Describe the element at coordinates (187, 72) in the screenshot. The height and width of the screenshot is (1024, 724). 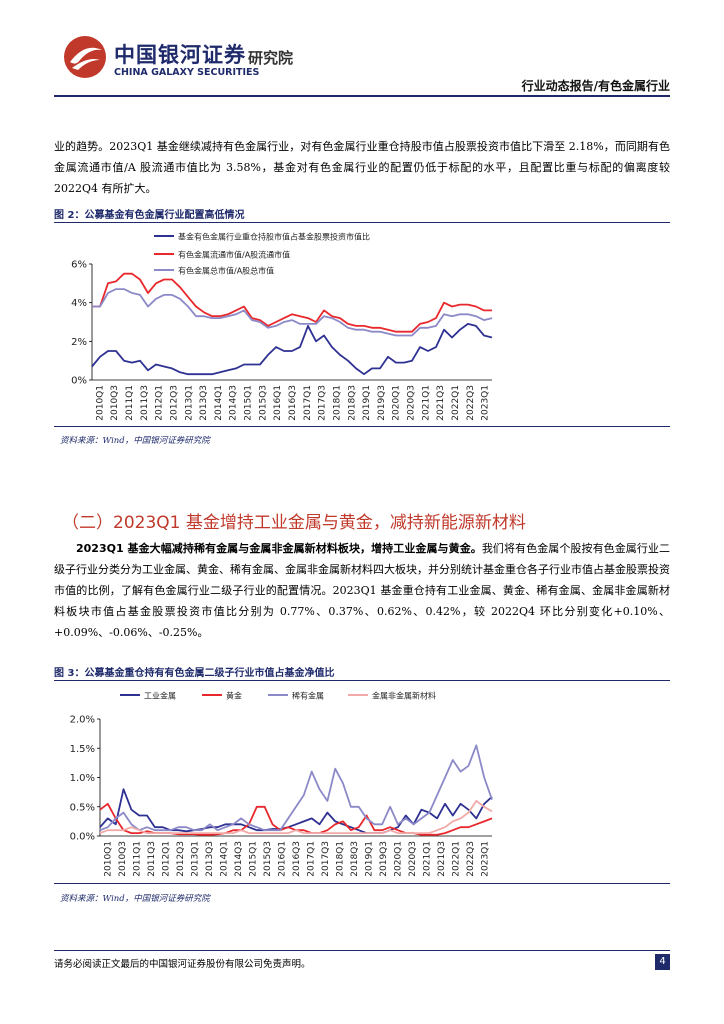
I see `logo-english-name: CHINA GALAXY SECURITIES` at that location.